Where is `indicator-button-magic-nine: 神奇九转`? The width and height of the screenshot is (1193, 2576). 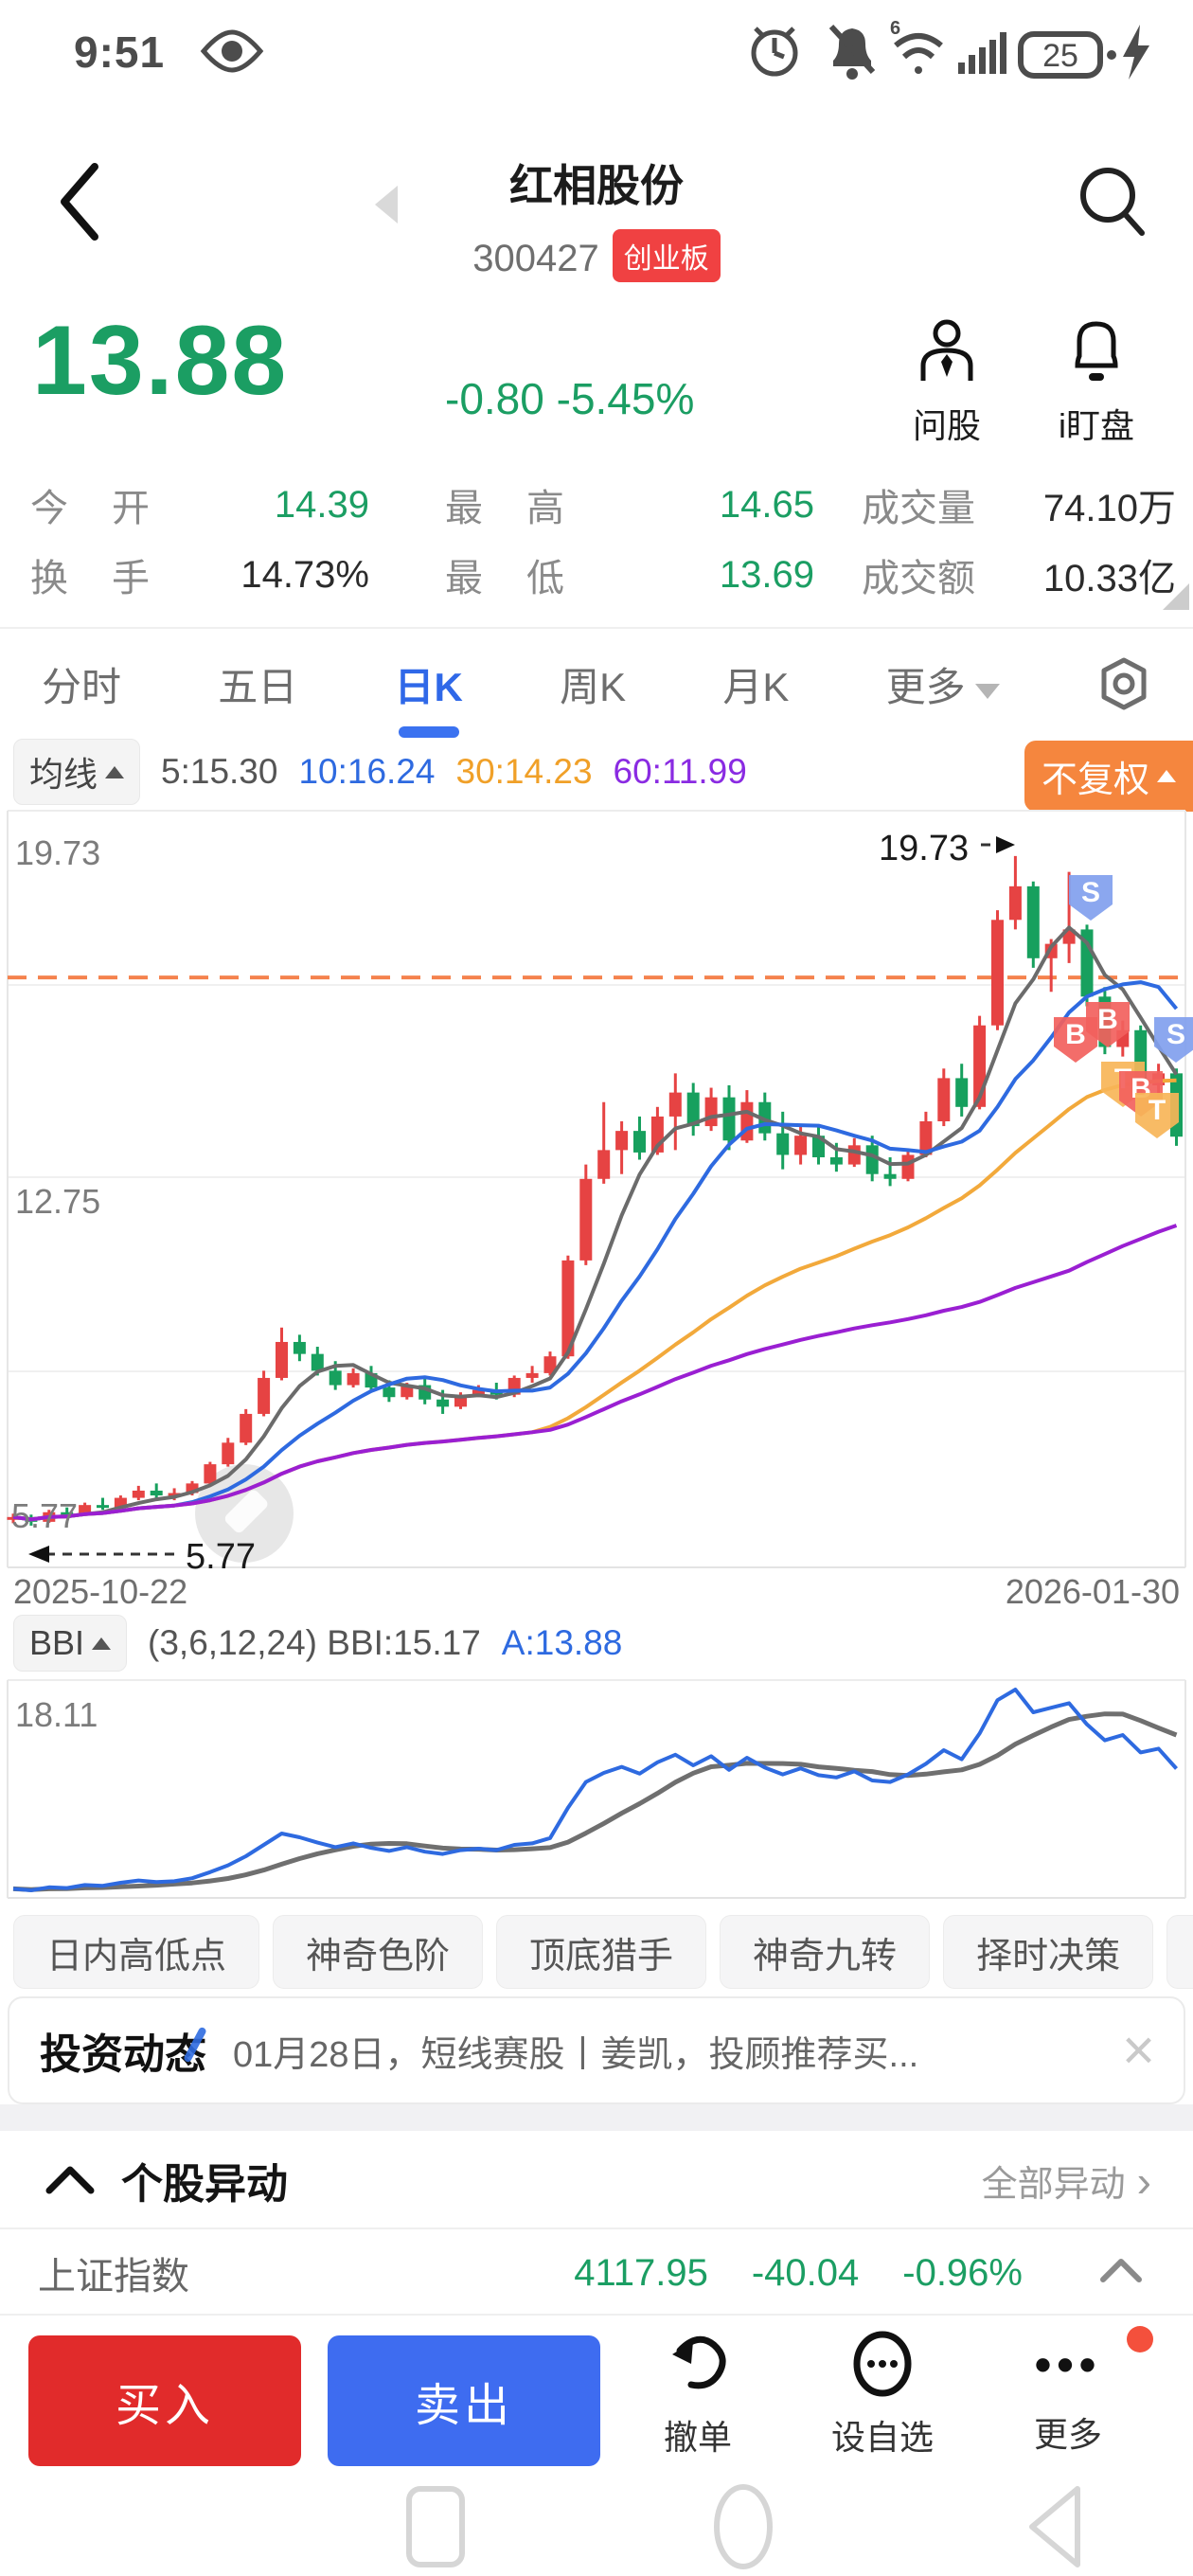 indicator-button-magic-nine: 神奇九转 is located at coordinates (825, 1952).